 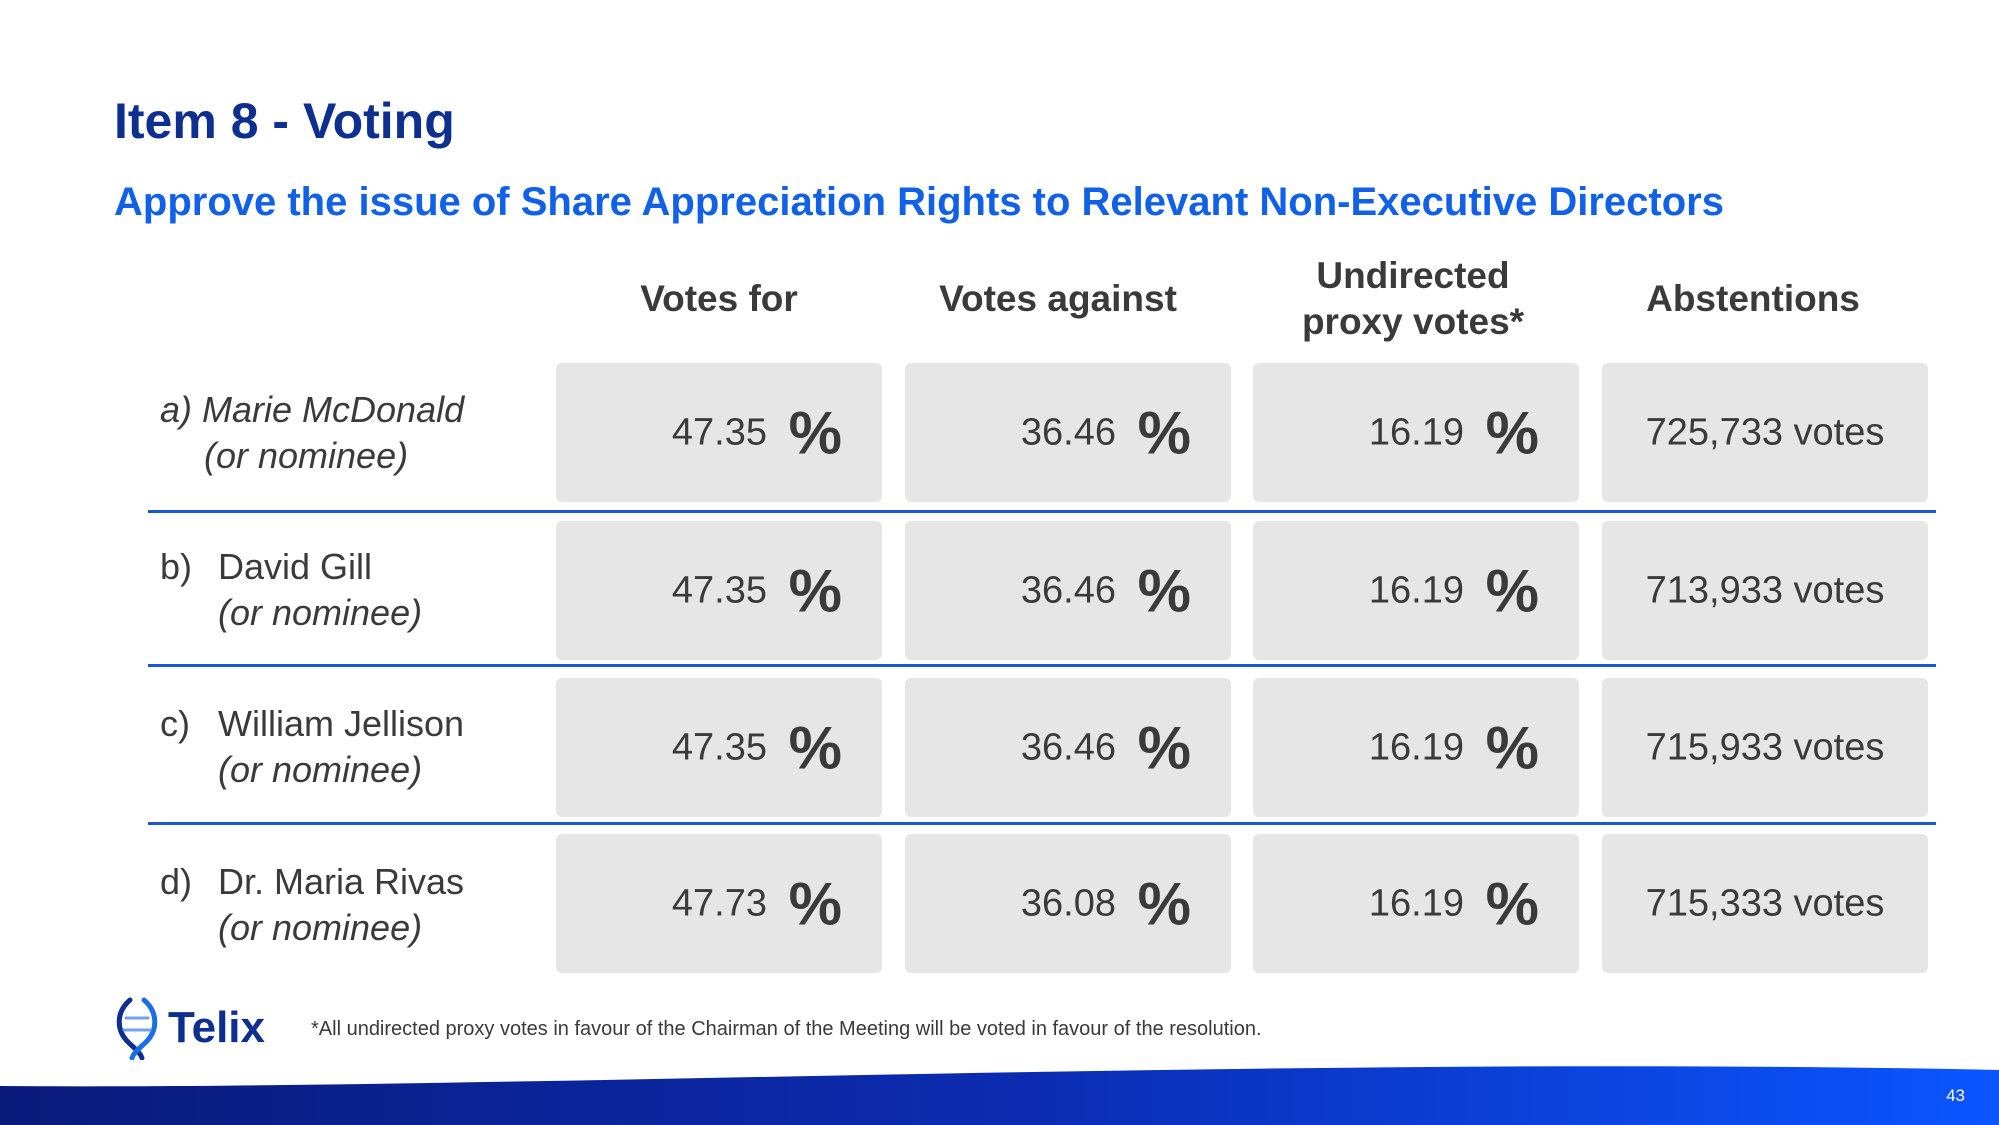 I want to click on page-number: 43, so click(x=1955, y=1095).